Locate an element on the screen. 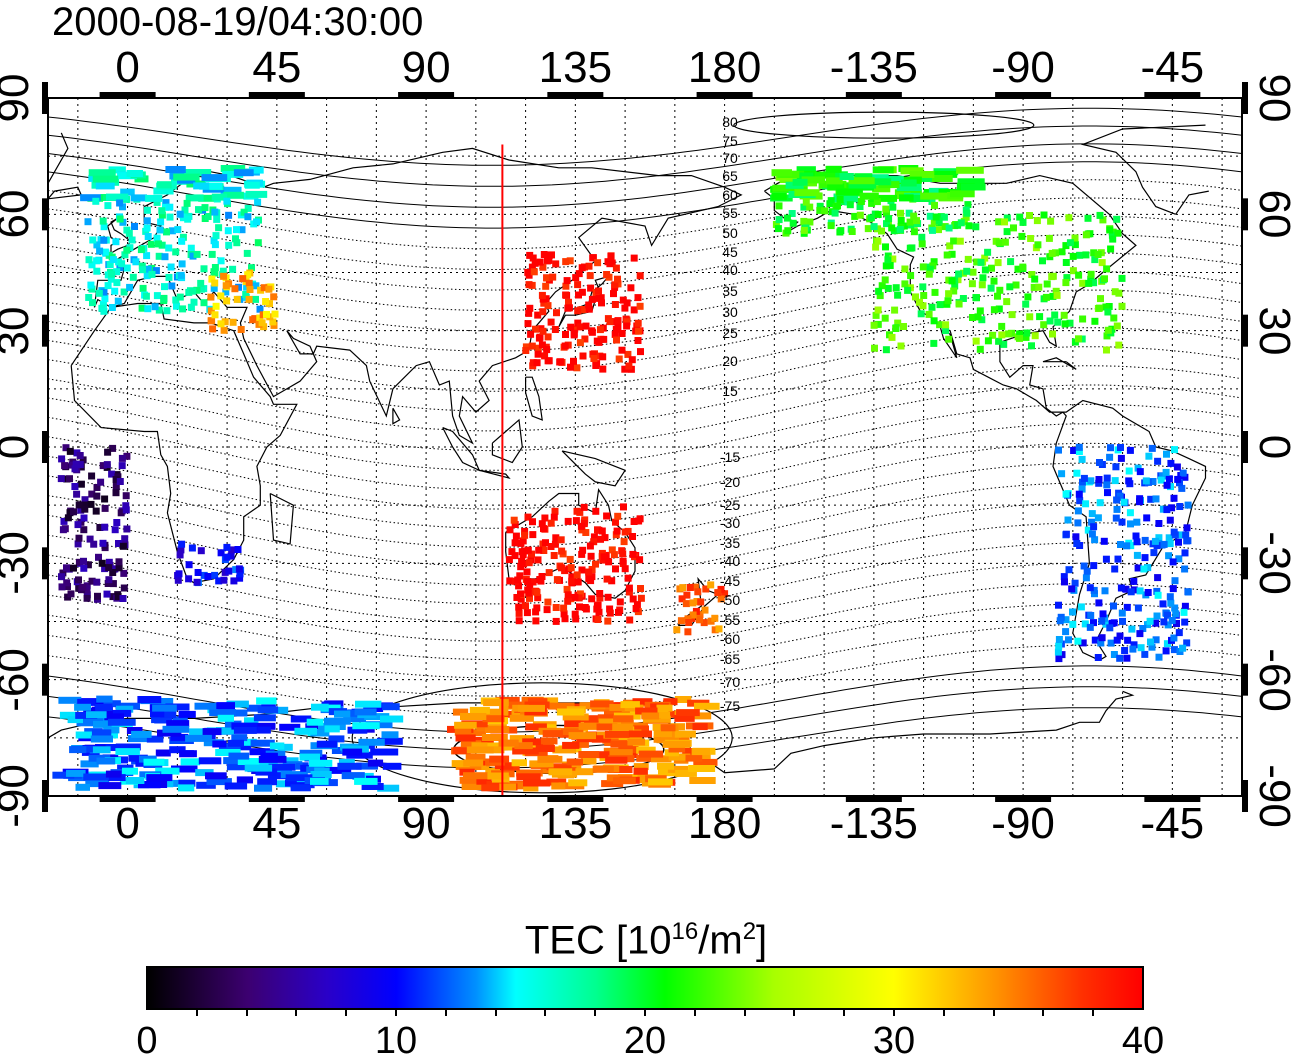 This screenshot has width=1292, height=1062. north-pole-contour is located at coordinates (884, 125).